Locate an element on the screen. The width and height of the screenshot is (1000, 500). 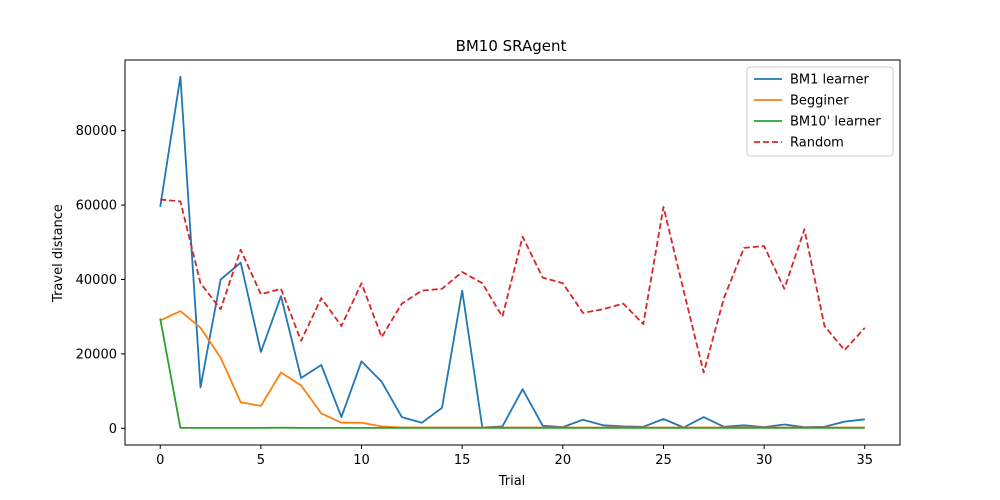
legend-label-1: Begginer is located at coordinates (819, 101).